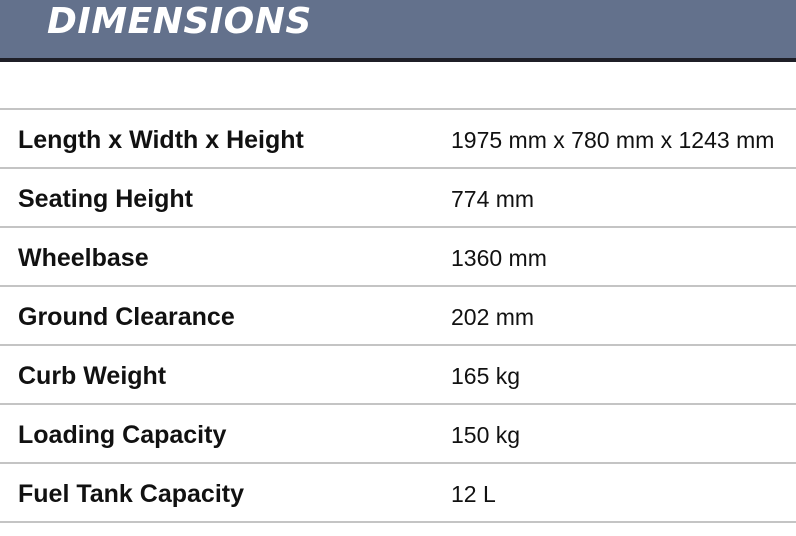 The width and height of the screenshot is (796, 536). Describe the element at coordinates (398, 434) in the screenshot. I see `table-row: Loading Capacity 150 kg` at that location.